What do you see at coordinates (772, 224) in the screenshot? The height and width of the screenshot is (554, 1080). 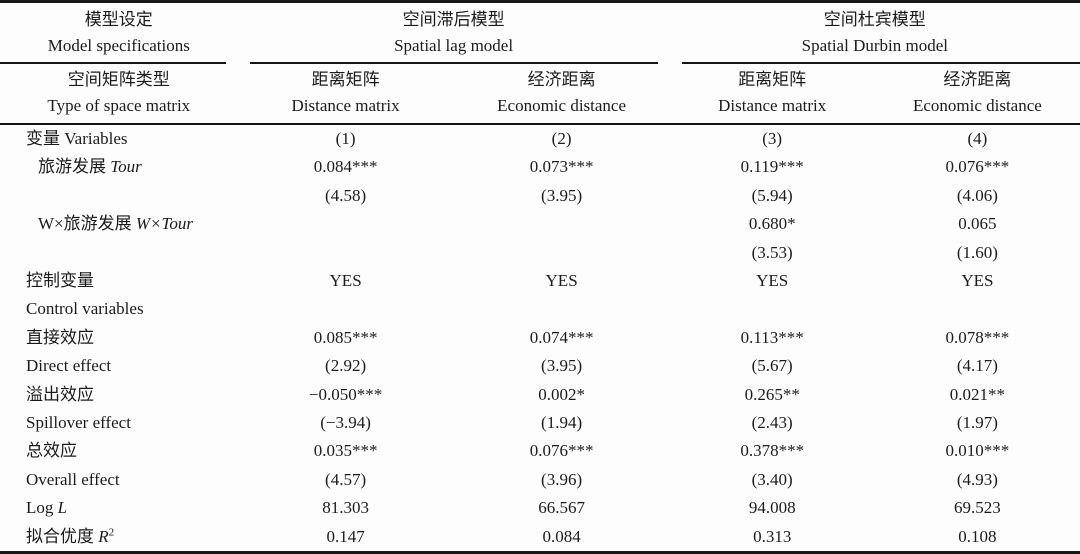 I see `coef-line: 0.680*` at bounding box center [772, 224].